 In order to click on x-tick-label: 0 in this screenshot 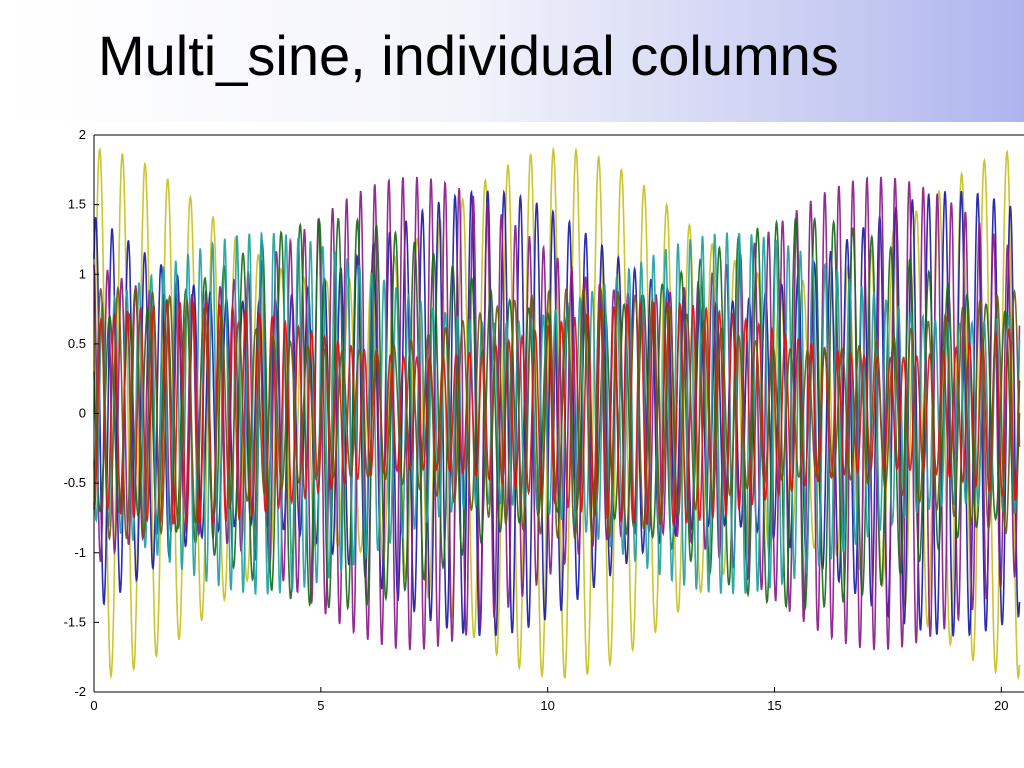, I will do `click(93, 705)`.